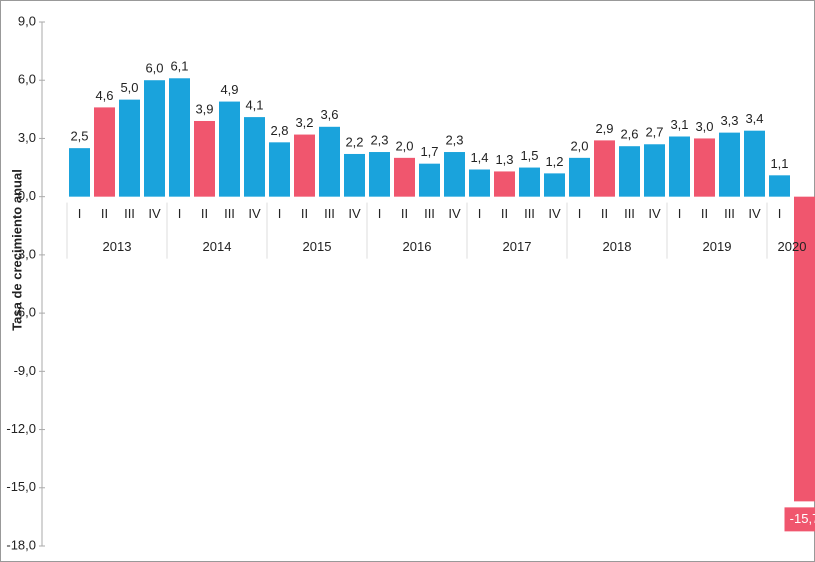  I want to click on value-label: 1,7, so click(429, 151).